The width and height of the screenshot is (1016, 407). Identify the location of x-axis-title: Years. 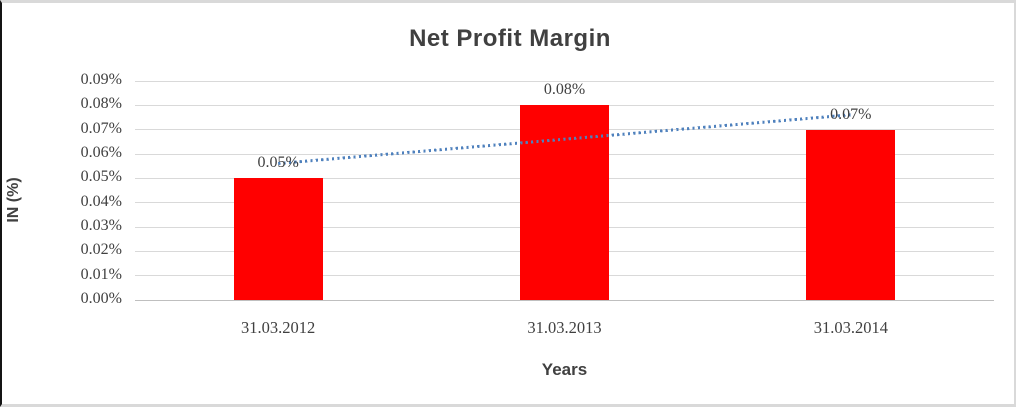
(564, 369).